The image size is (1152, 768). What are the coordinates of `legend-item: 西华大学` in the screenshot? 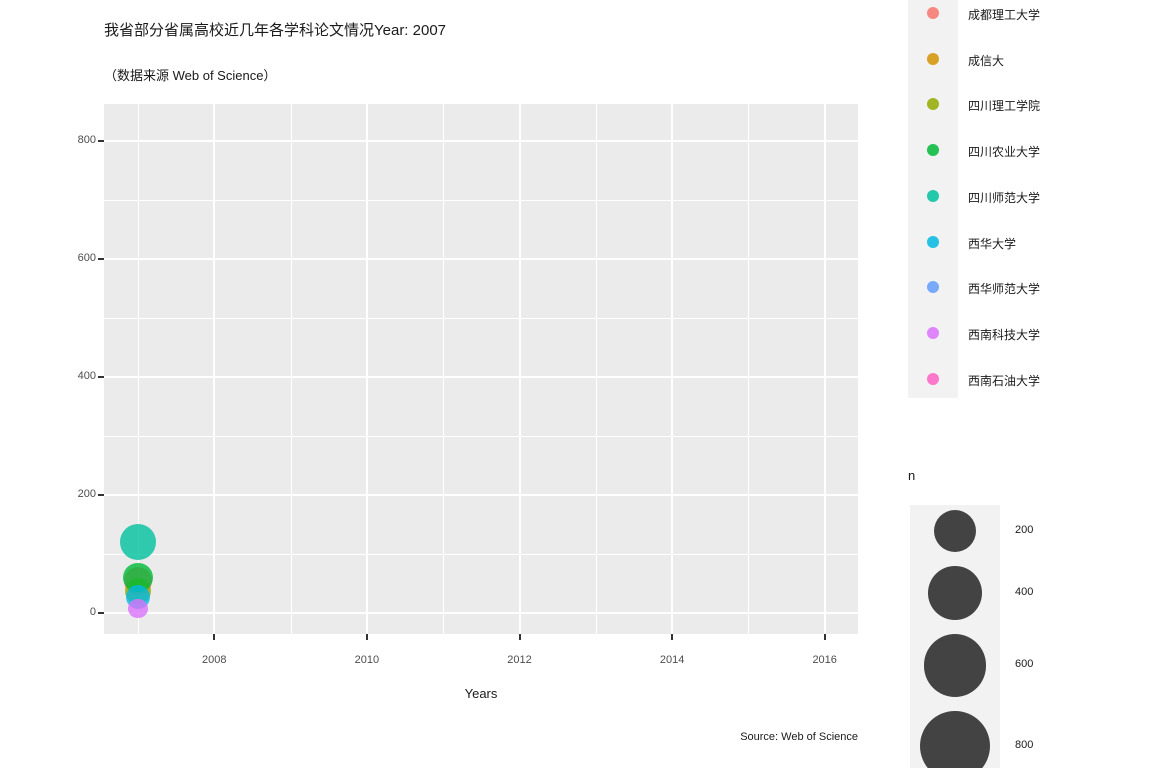 It's located at (1030, 242).